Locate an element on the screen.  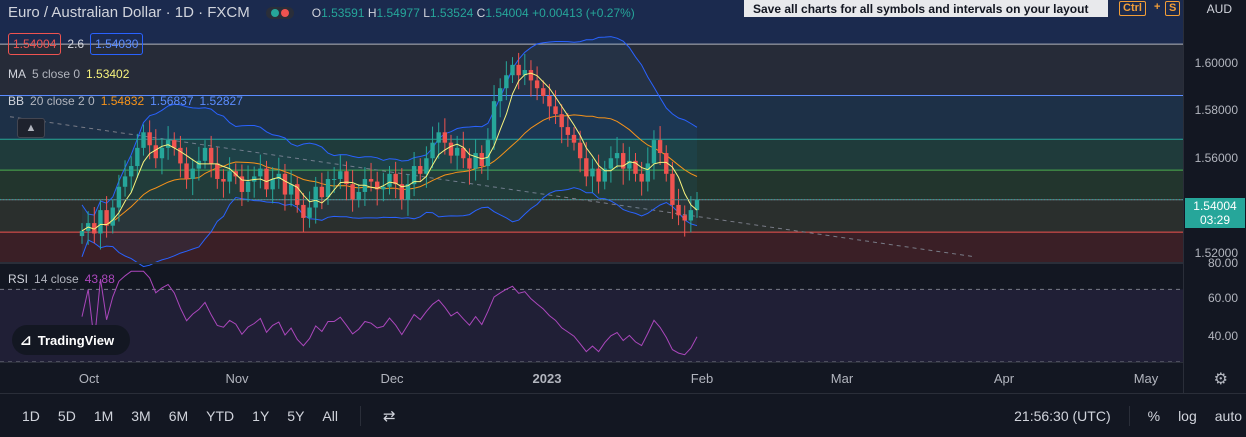
timeframe-5y: 5Y is located at coordinates (296, 415).